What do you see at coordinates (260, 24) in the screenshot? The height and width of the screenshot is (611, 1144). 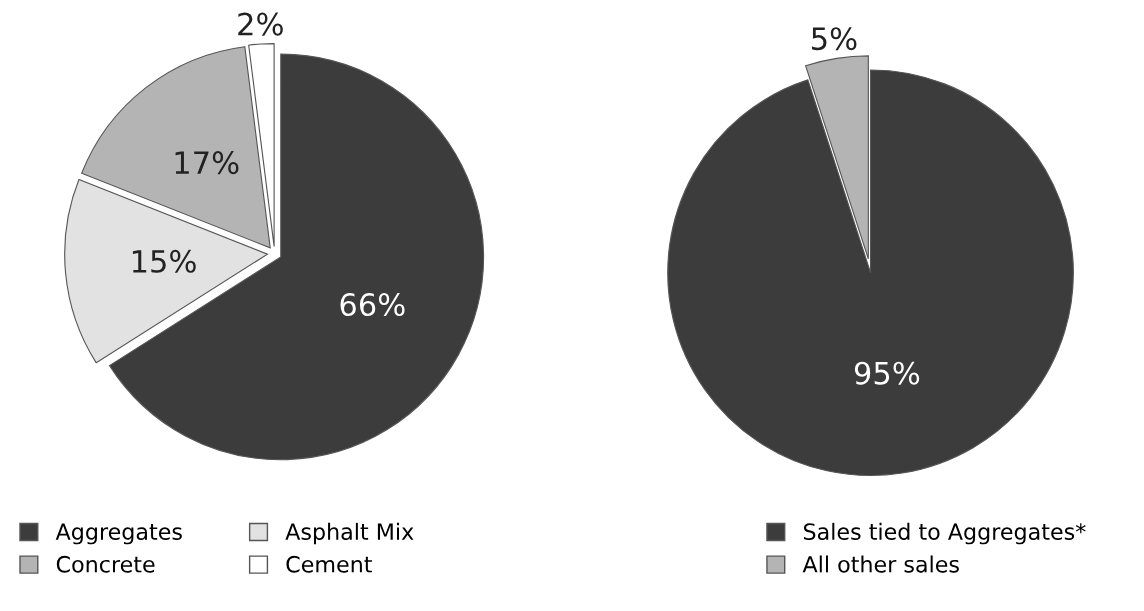 I see `data-label: 2%` at bounding box center [260, 24].